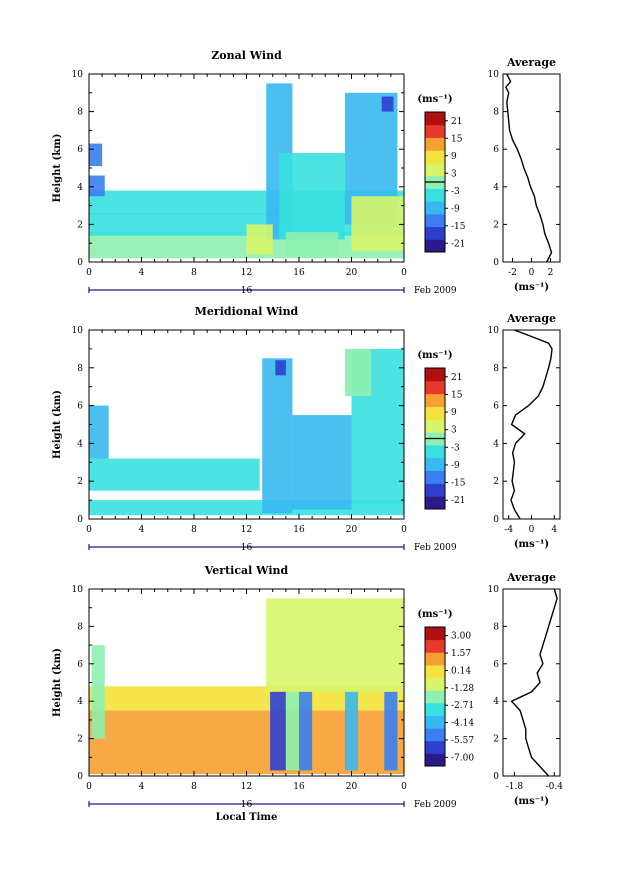 The width and height of the screenshot is (619, 873). I want to click on average-title: Average, so click(531, 577).